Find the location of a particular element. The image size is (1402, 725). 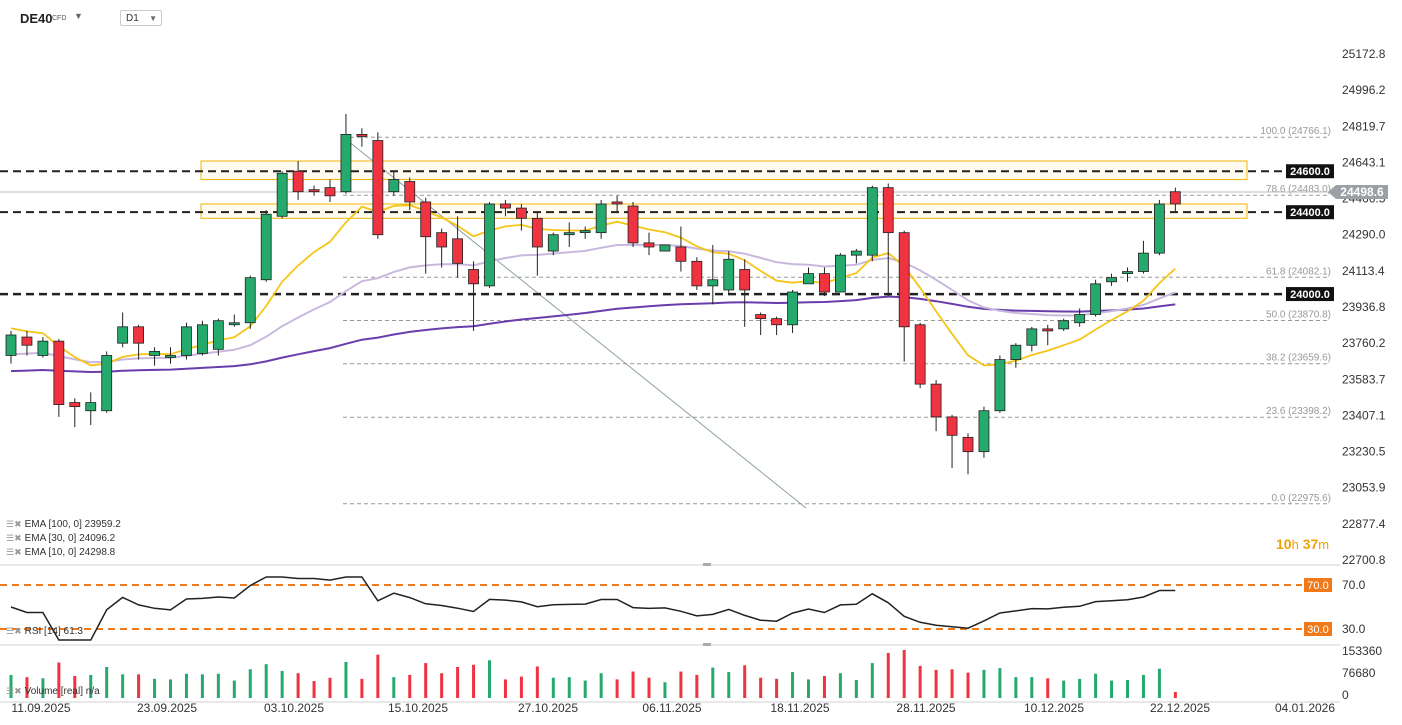

legend-rsi: ☰✖ RSI [14] 61.3 is located at coordinates (44, 631).